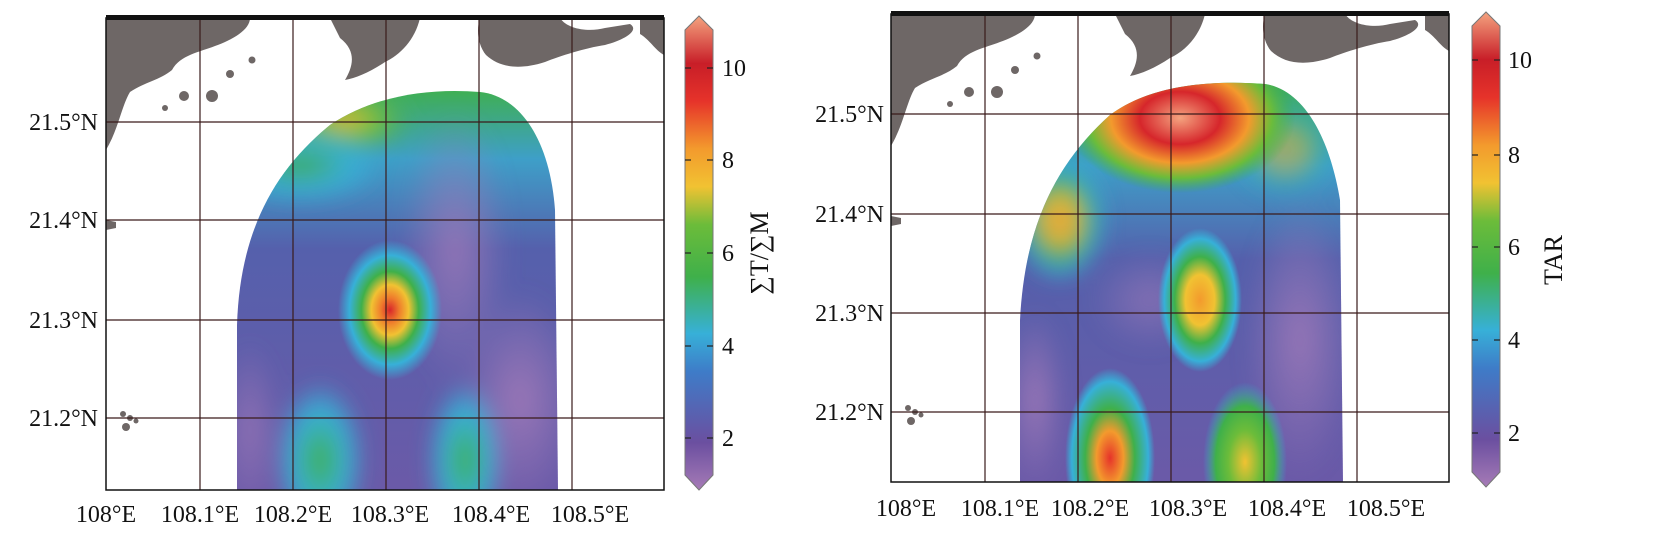 This screenshot has height=558, width=1654. What do you see at coordinates (590, 515) in the screenshot?
I see `left-lon-label-5: 108.5°E` at bounding box center [590, 515].